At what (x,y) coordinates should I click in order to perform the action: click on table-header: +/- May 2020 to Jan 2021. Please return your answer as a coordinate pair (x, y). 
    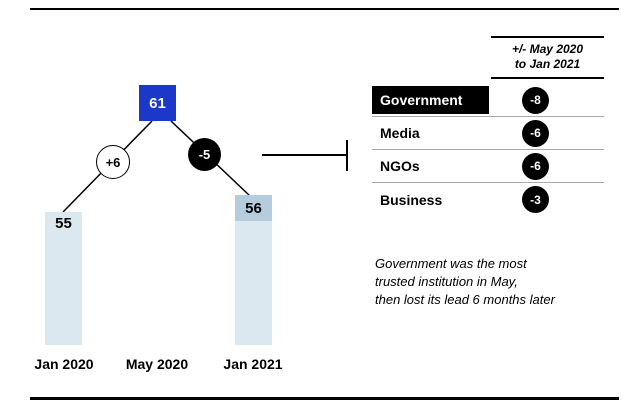
    Looking at the image, I should click on (547, 57).